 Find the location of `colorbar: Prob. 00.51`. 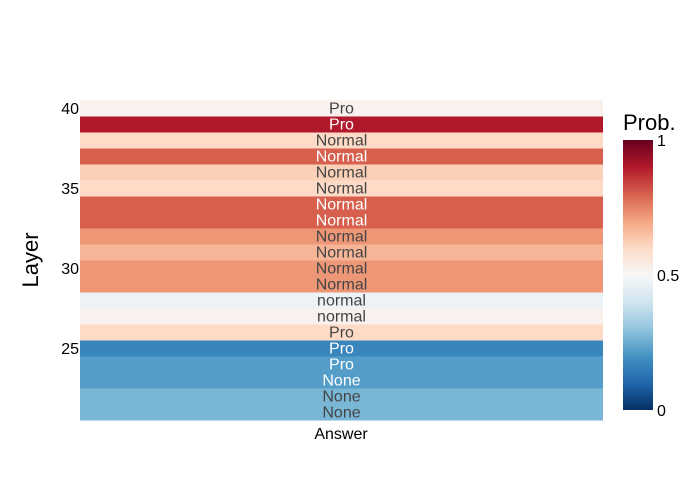

colorbar: Prob. 00.51 is located at coordinates (651, 265).